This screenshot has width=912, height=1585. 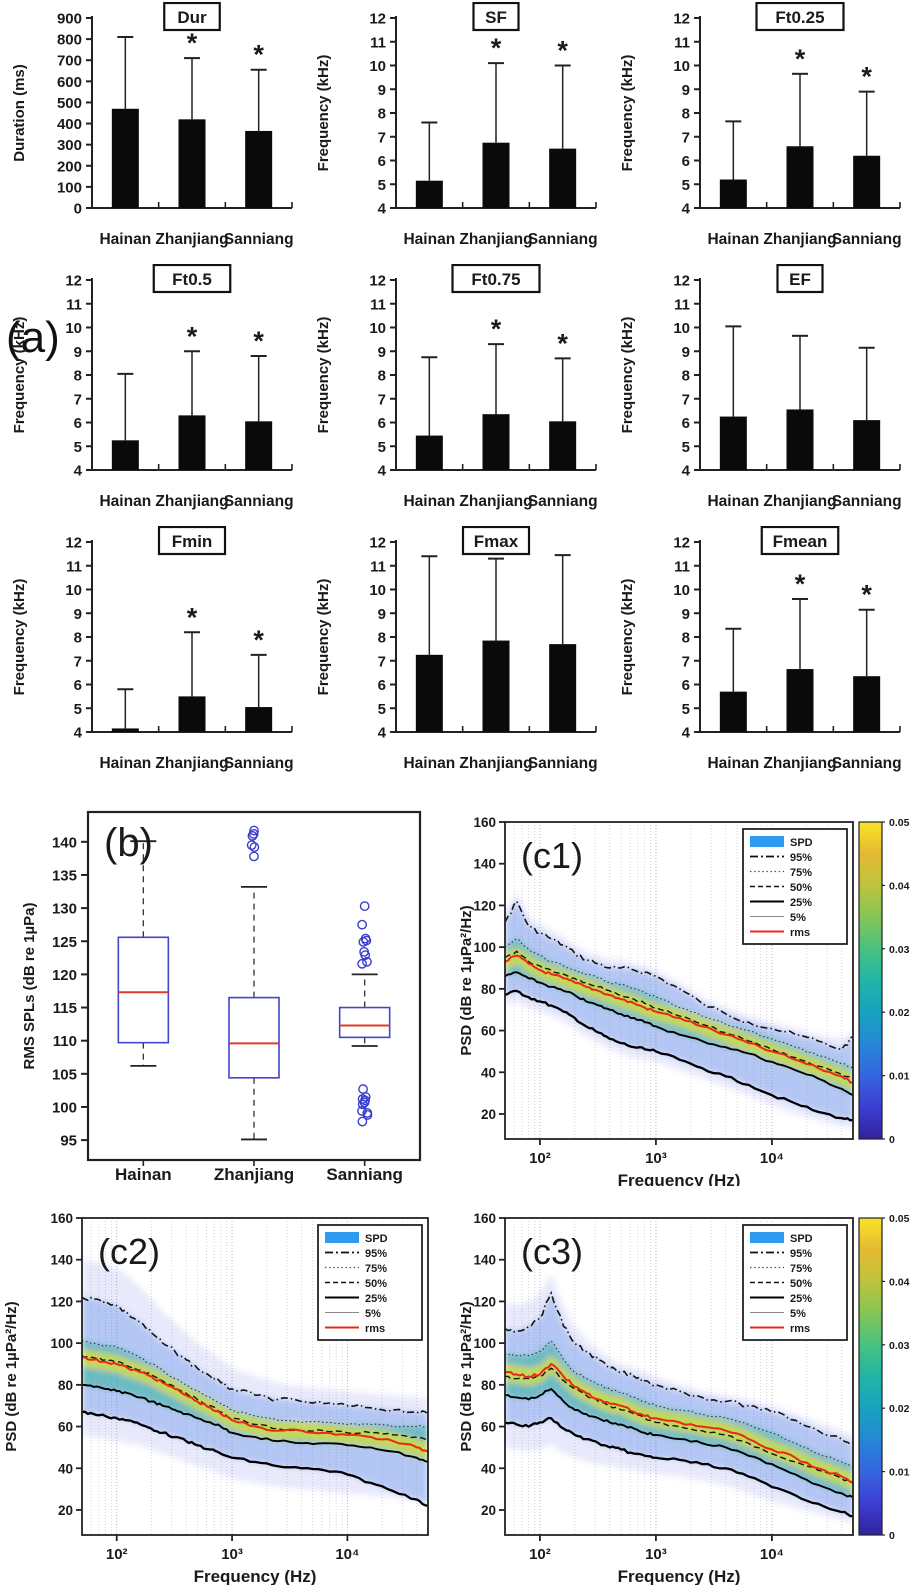 I want to click on y-axis-label: PSD (dB re 1µPa²/Hz), so click(x=11, y=1376).